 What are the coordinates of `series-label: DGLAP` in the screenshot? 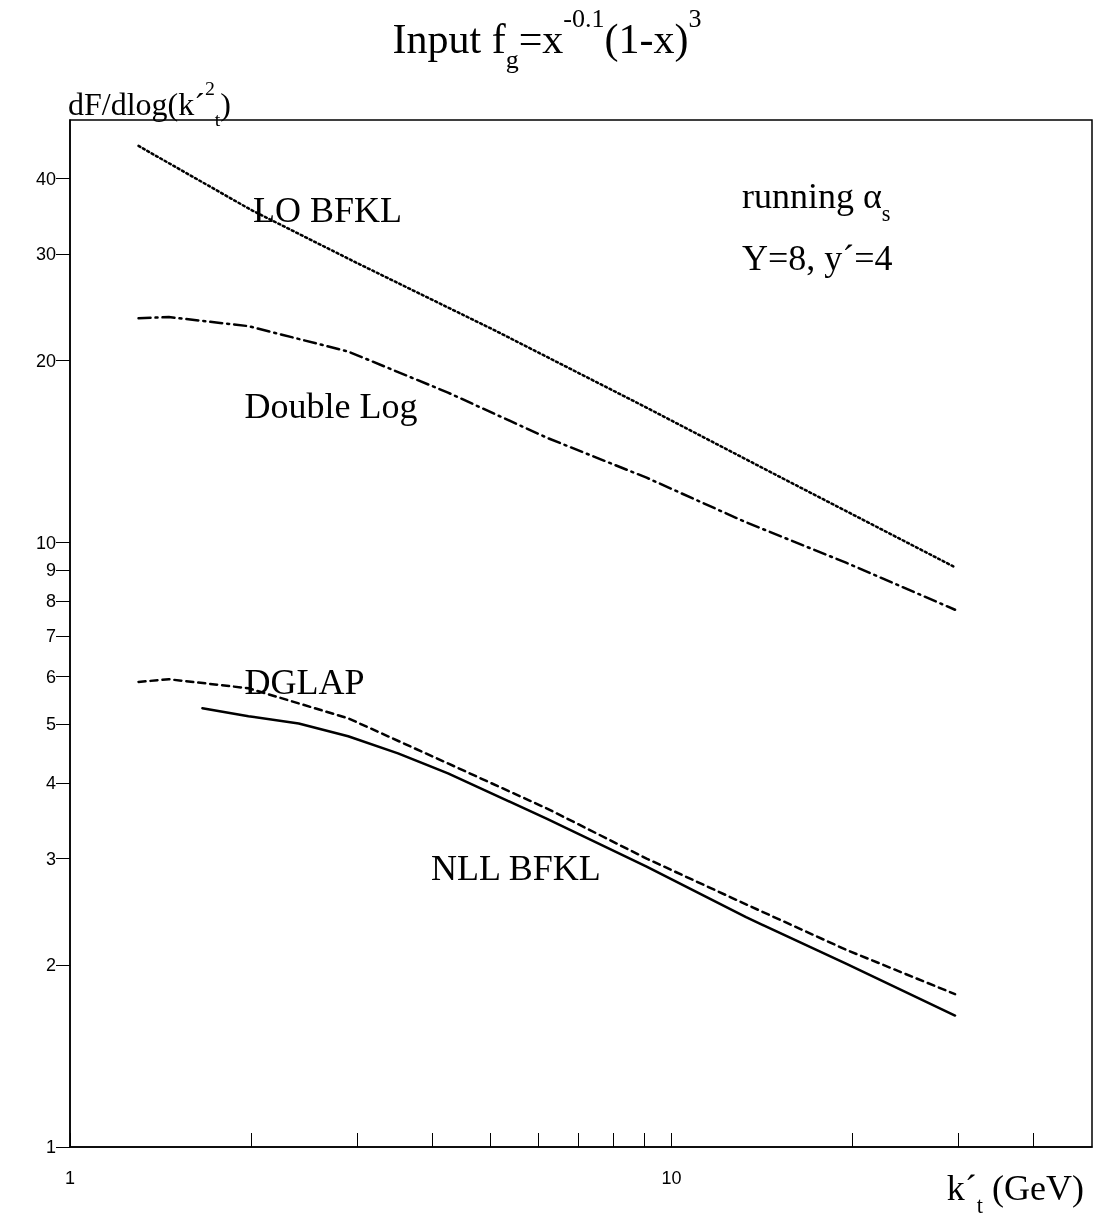 It's located at (304, 682).